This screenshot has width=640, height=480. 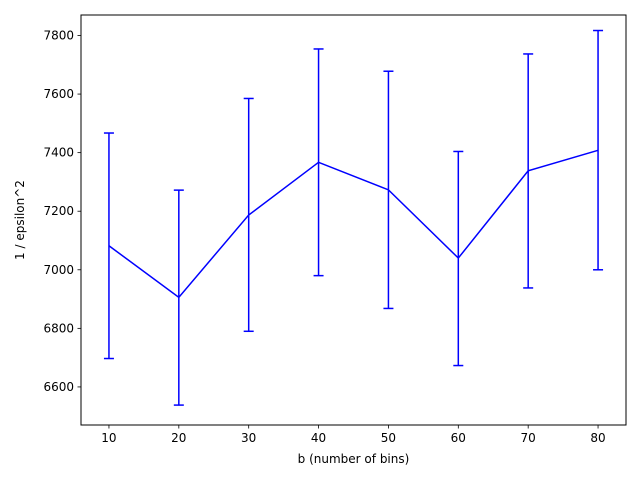 I want to click on y-tick-label: 6800, so click(x=58, y=328).